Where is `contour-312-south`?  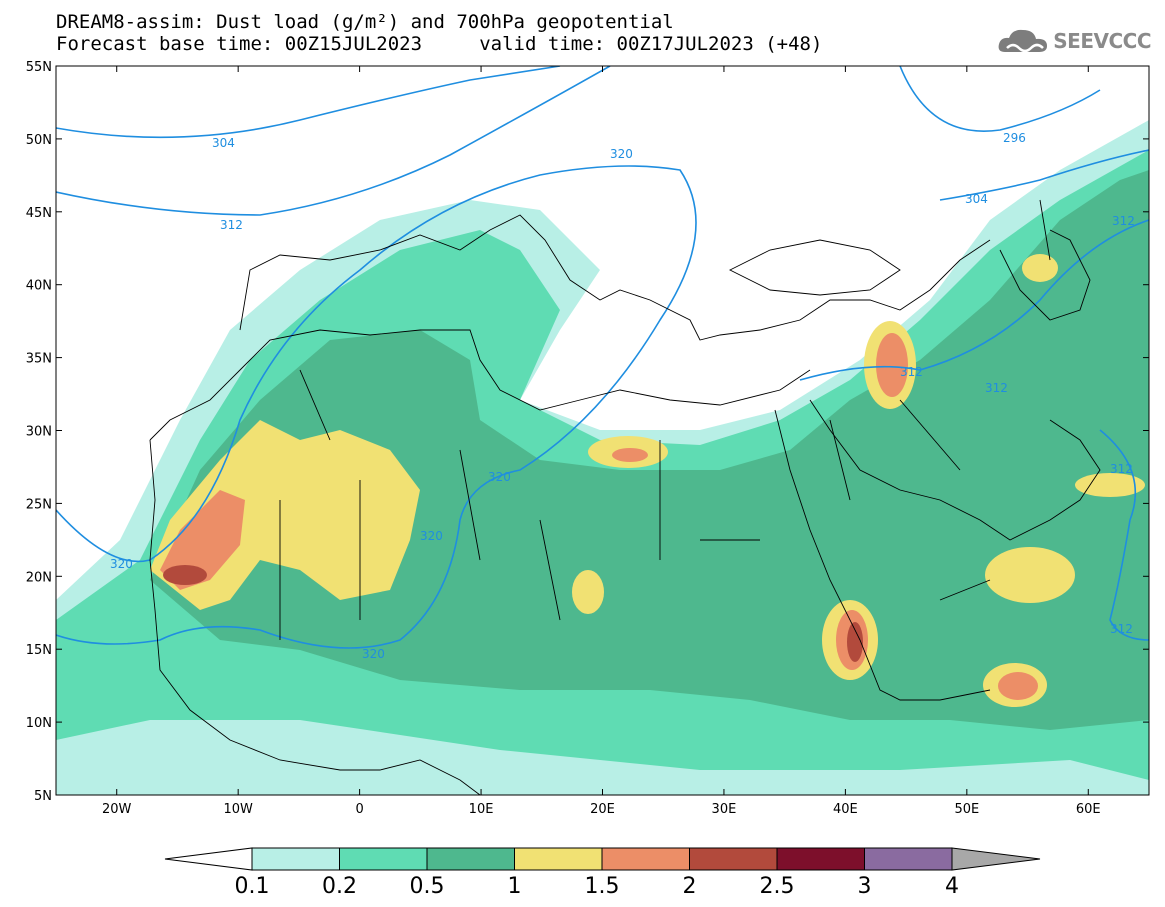
contour-312-south is located at coordinates (1124, 535).